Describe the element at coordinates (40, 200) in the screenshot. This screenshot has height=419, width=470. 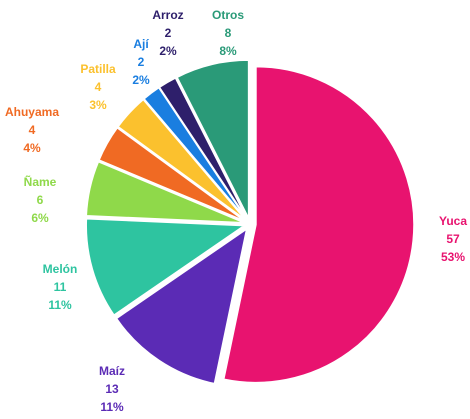
I see `slice-value: 6` at that location.